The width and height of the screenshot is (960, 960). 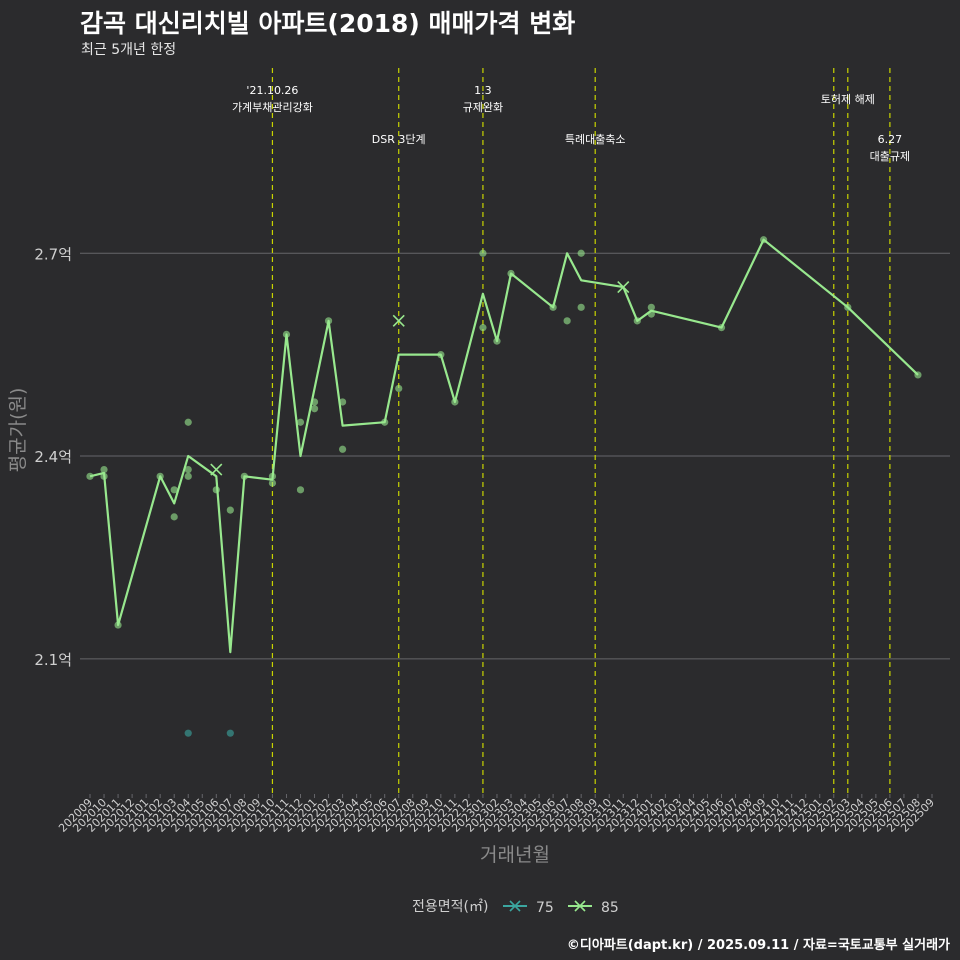 I want to click on annotation-label: 대출규제, so click(x=890, y=156).